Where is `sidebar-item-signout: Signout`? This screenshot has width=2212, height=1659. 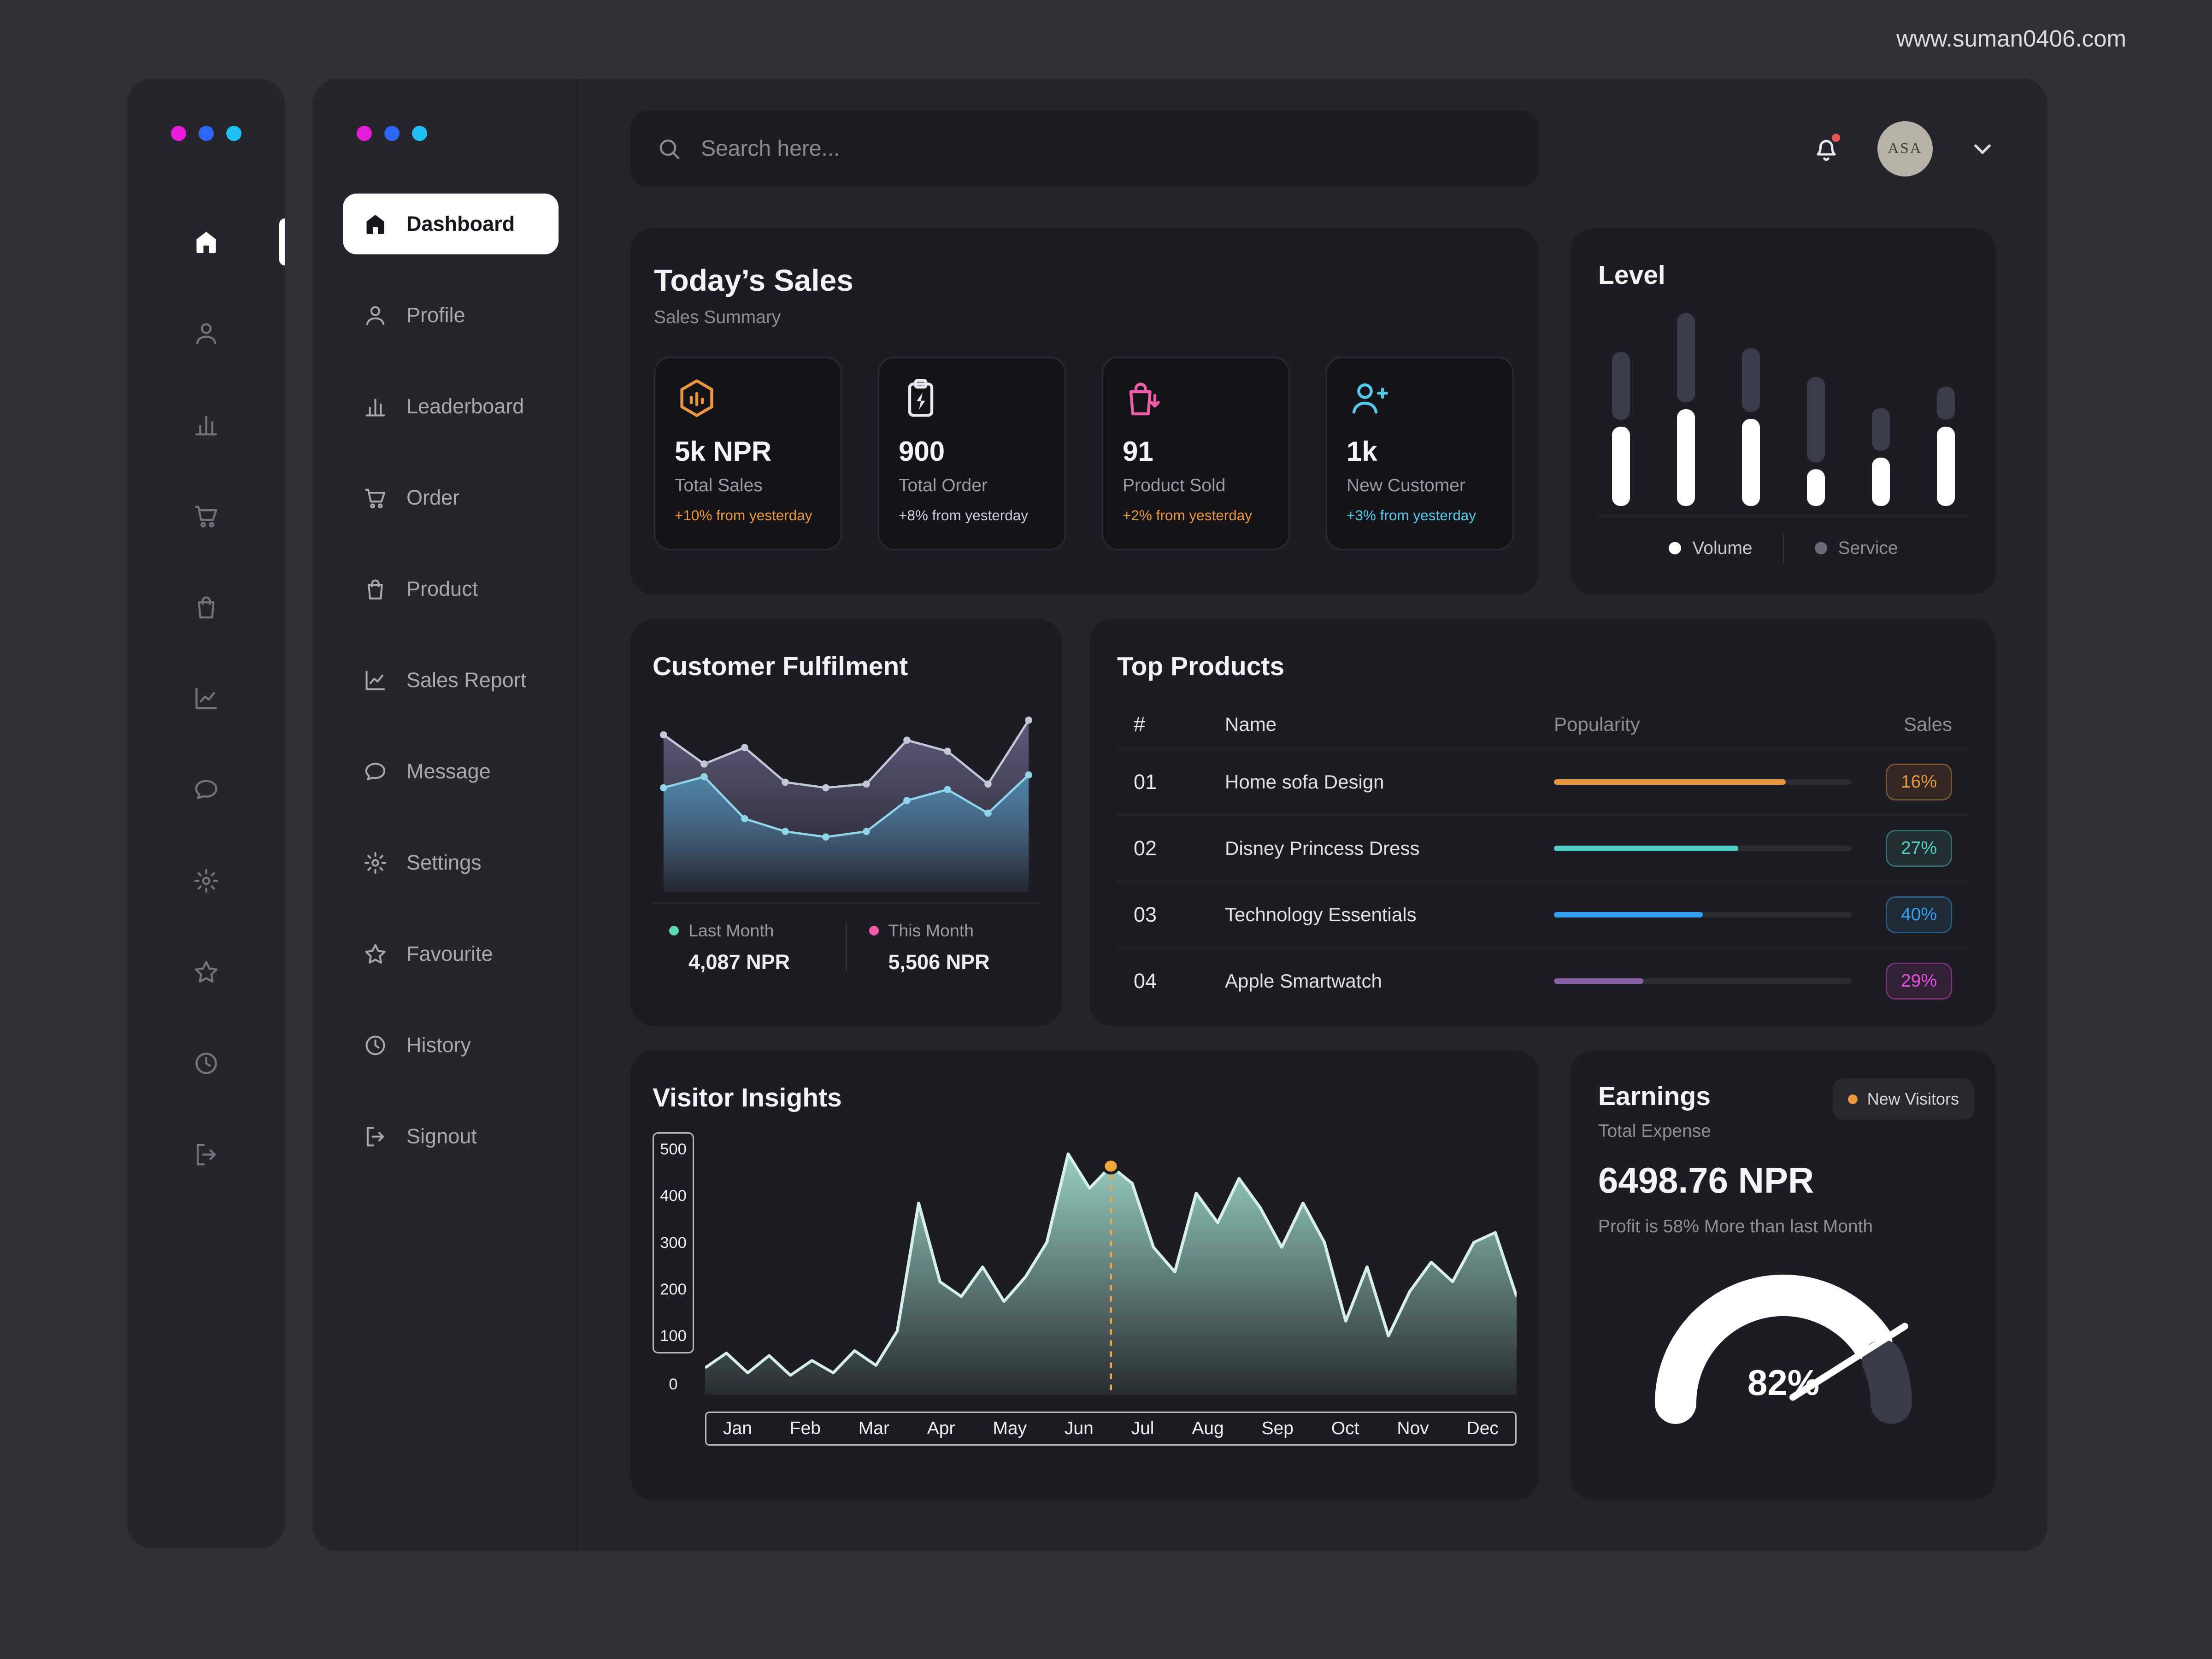
sidebar-item-signout: Signout is located at coordinates (451, 1136).